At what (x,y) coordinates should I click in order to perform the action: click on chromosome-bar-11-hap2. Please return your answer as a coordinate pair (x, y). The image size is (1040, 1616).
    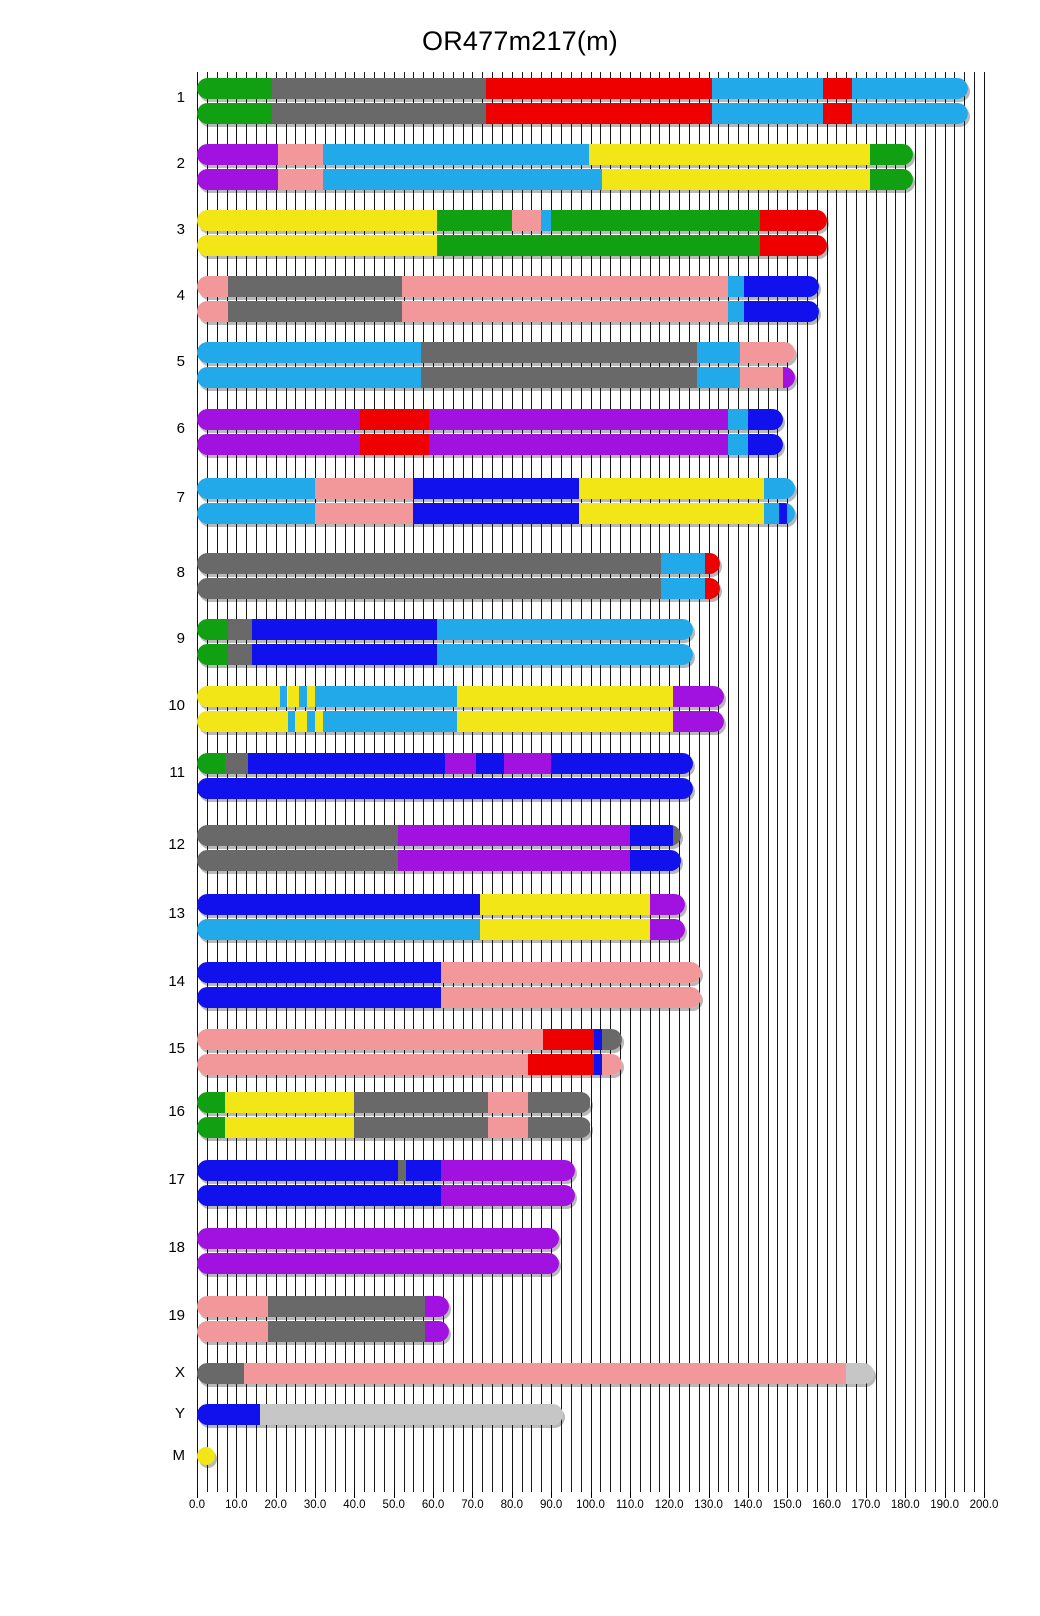
    Looking at the image, I should click on (445, 788).